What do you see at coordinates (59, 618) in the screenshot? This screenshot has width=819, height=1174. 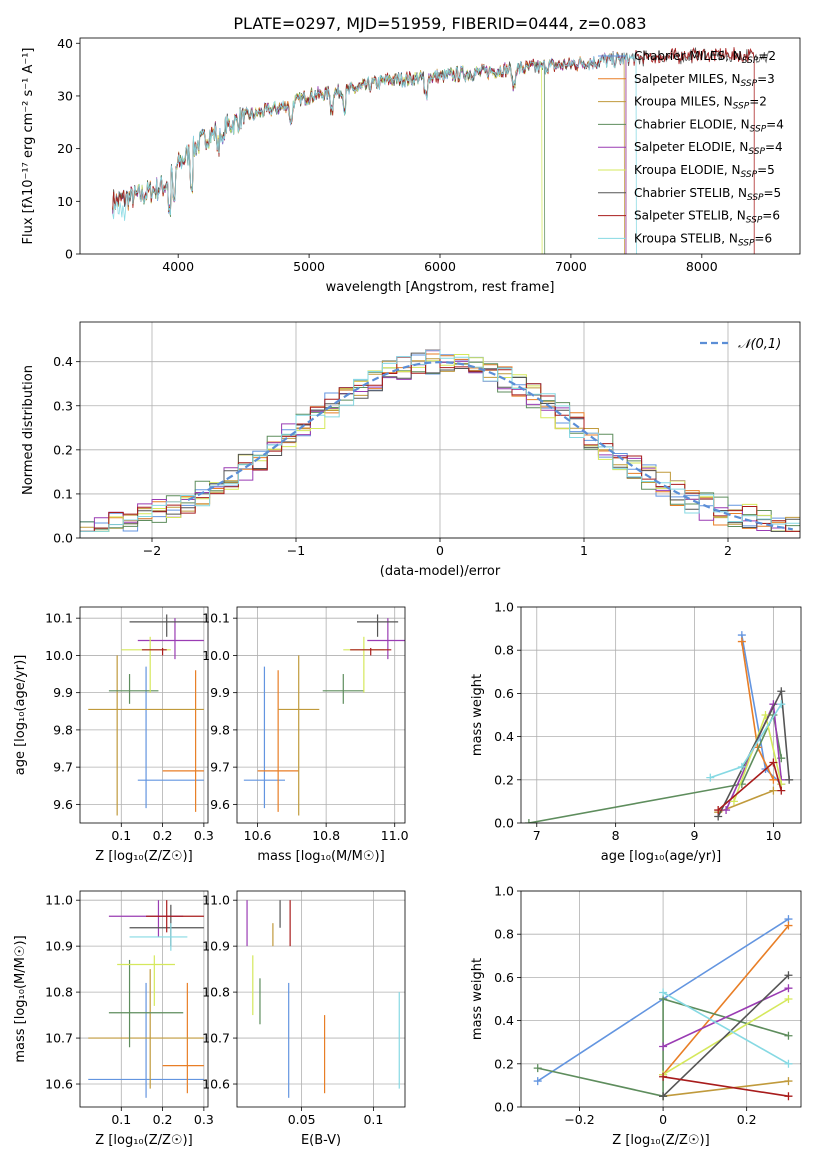 I see `y-tick-label: 10.1` at bounding box center [59, 618].